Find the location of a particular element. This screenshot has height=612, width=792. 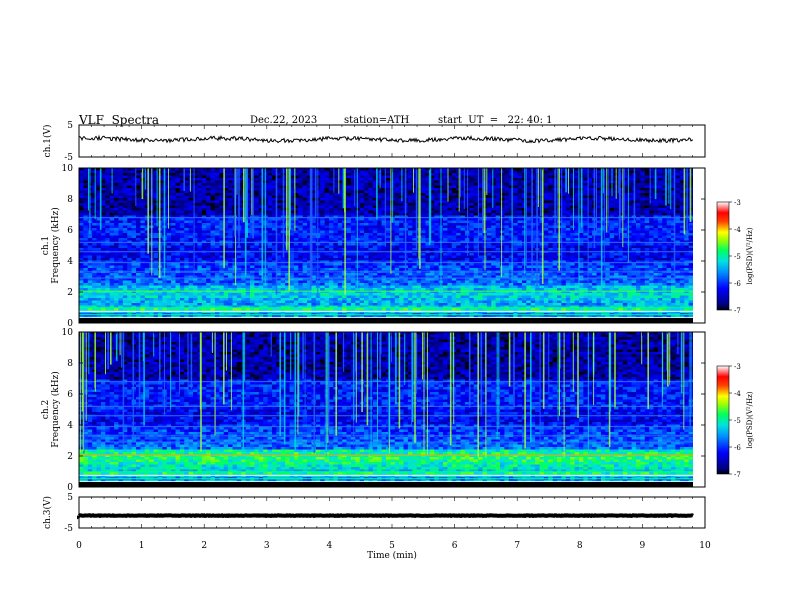

ch1-waveform-ytick: -5 is located at coordinates (68, 158).